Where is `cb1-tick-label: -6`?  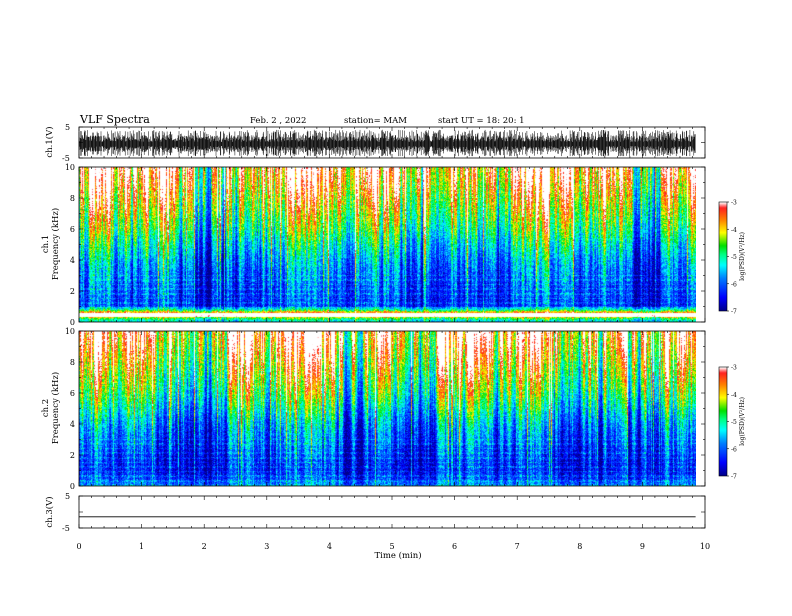 cb1-tick-label: -6 is located at coordinates (734, 284).